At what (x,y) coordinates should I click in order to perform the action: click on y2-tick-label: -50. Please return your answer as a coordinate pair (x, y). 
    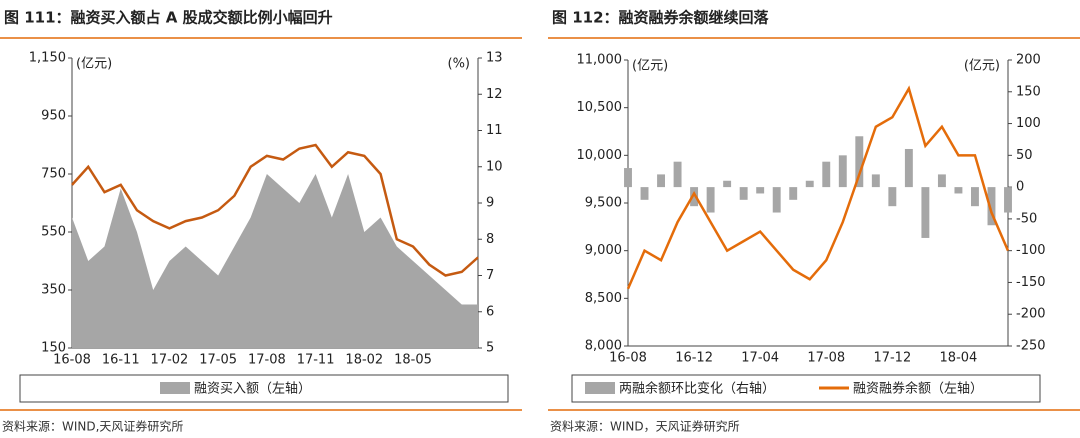
    Looking at the image, I should click on (1026, 218).